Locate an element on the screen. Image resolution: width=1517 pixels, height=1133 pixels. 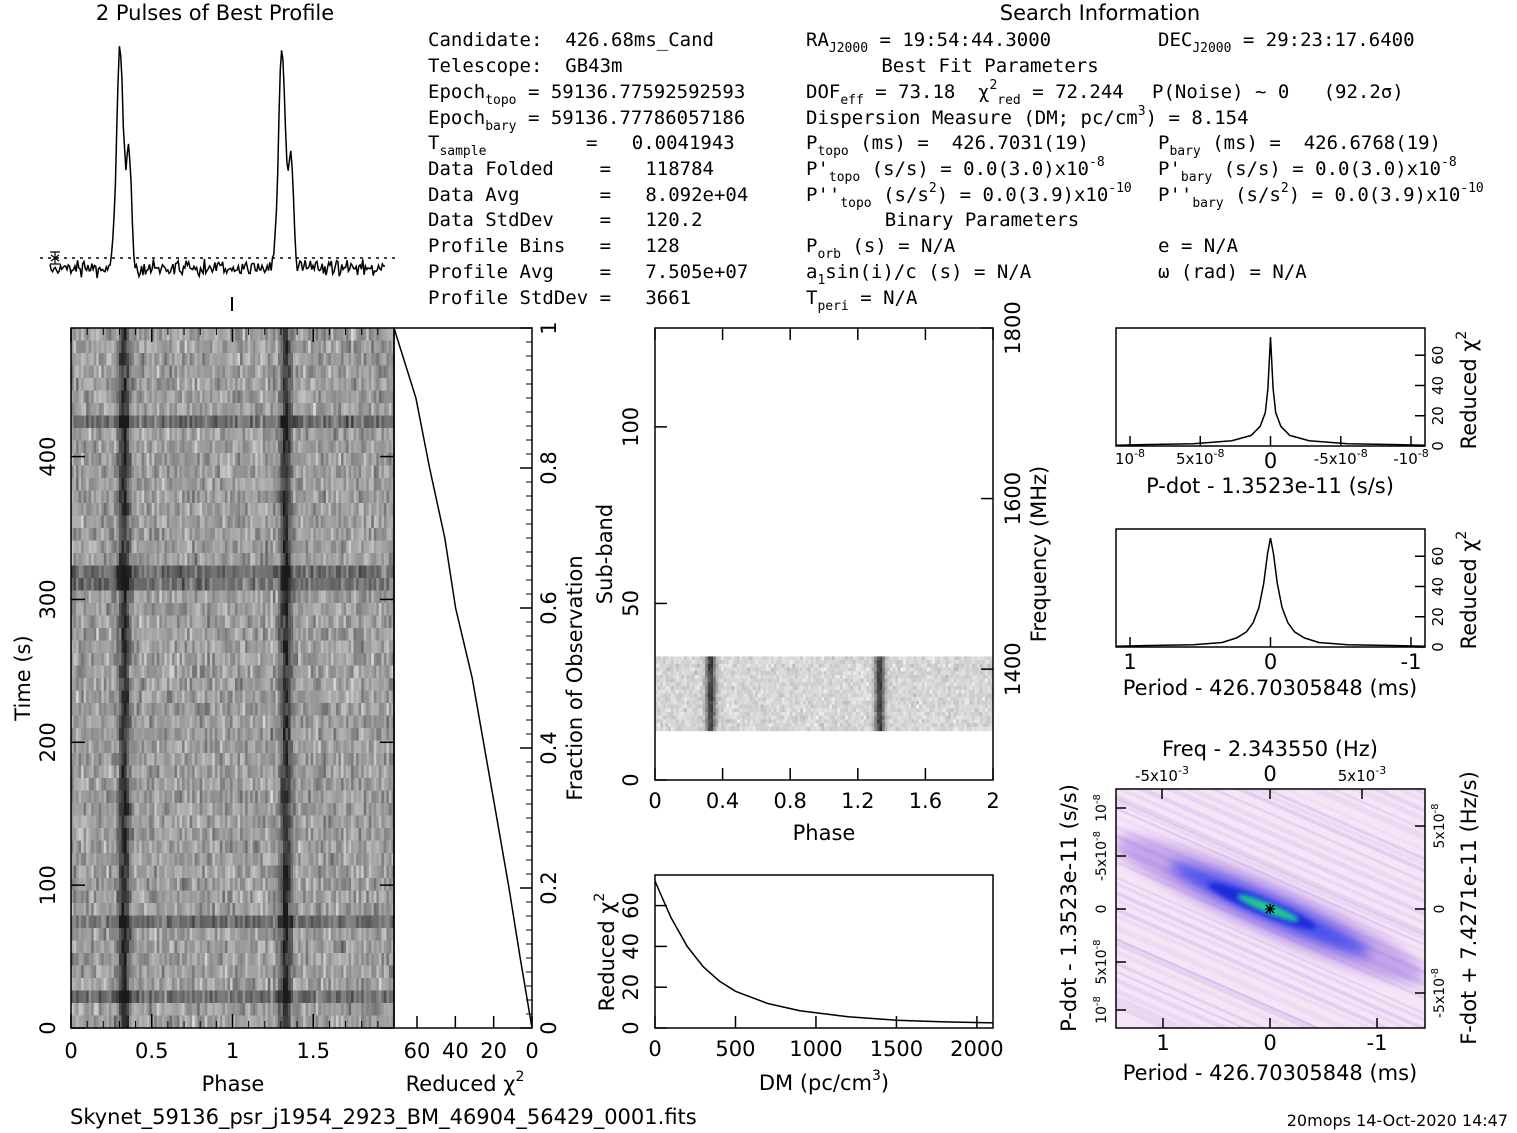
tsample-value: = 0.0041943 is located at coordinates (660, 143).